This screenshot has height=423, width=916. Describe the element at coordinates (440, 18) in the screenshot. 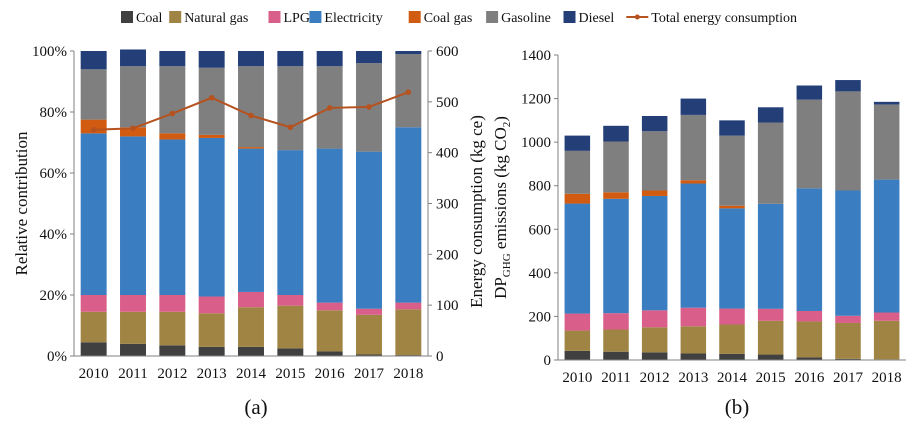

I see `legend-item: Coal gas` at that location.